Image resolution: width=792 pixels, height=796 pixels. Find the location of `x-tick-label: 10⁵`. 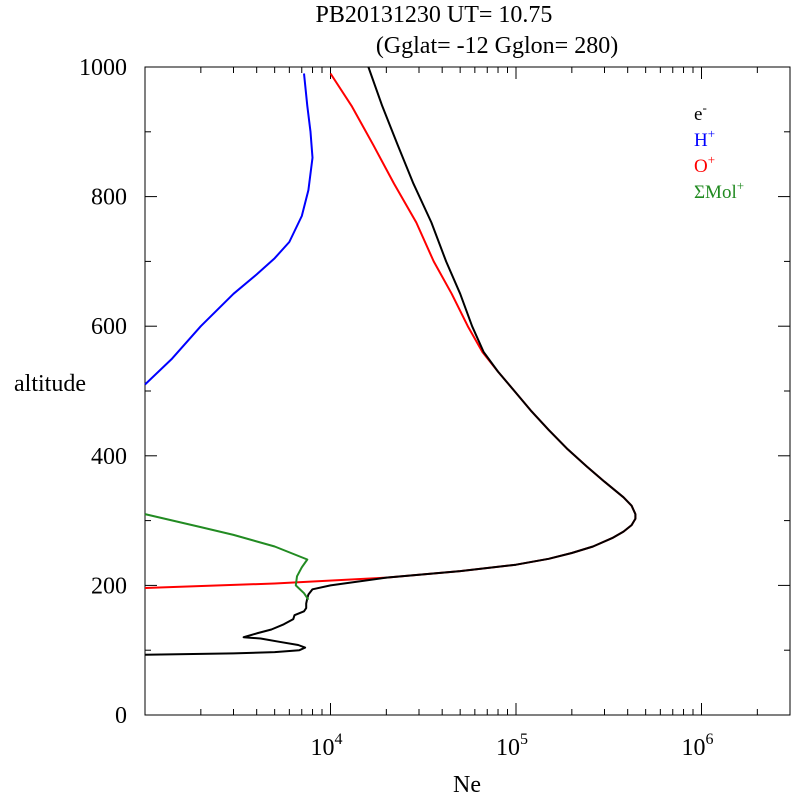

x-tick-label: 10⁵ is located at coordinates (512, 746).